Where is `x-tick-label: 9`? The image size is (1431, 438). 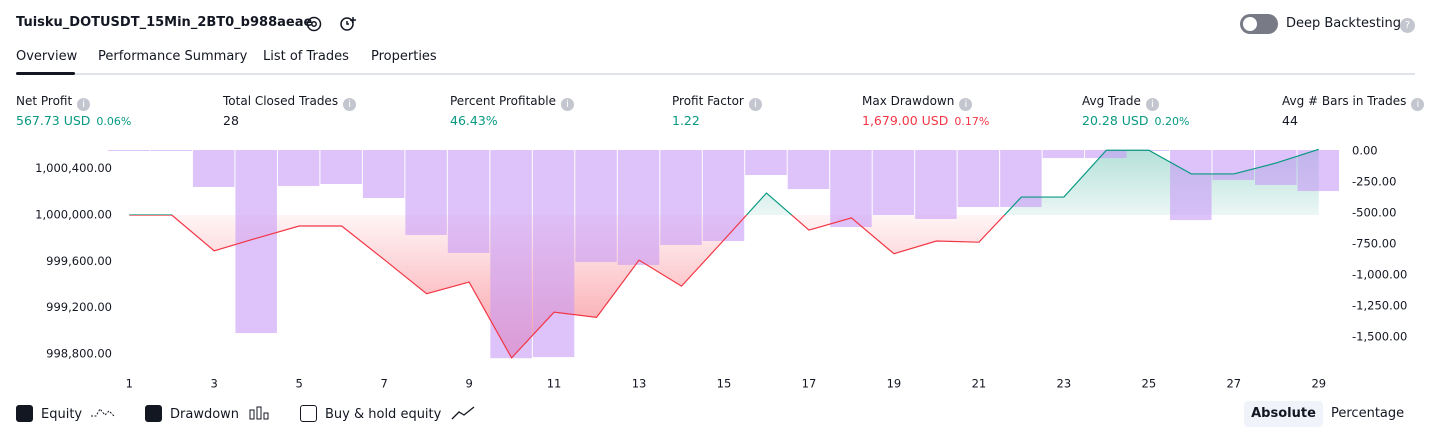
x-tick-label: 9 is located at coordinates (468, 384).